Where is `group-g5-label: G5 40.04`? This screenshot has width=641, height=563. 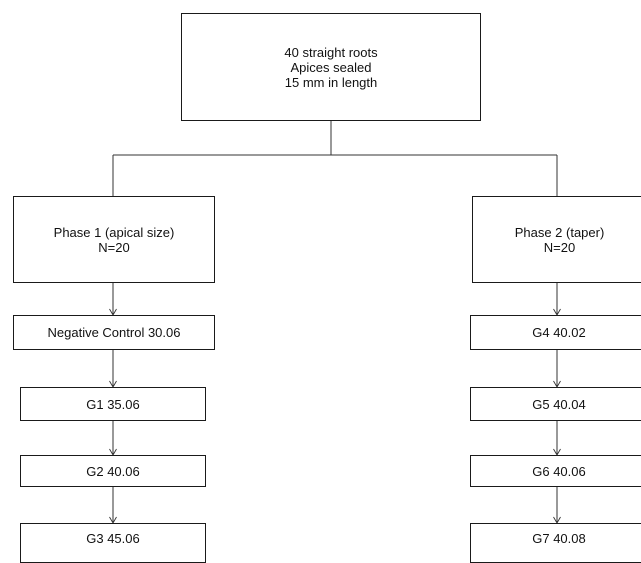 group-g5-label: G5 40.04 is located at coordinates (559, 404).